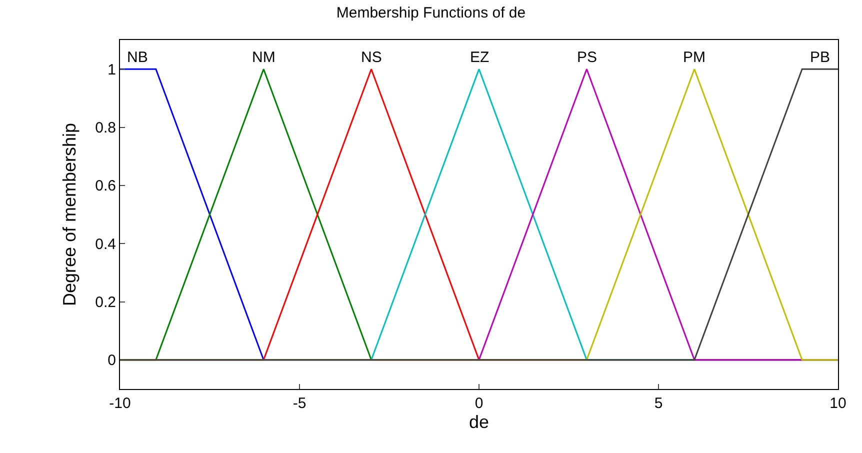 Image resolution: width=862 pixels, height=453 pixels. What do you see at coordinates (299, 403) in the screenshot?
I see `x-tick-label: -5` at bounding box center [299, 403].